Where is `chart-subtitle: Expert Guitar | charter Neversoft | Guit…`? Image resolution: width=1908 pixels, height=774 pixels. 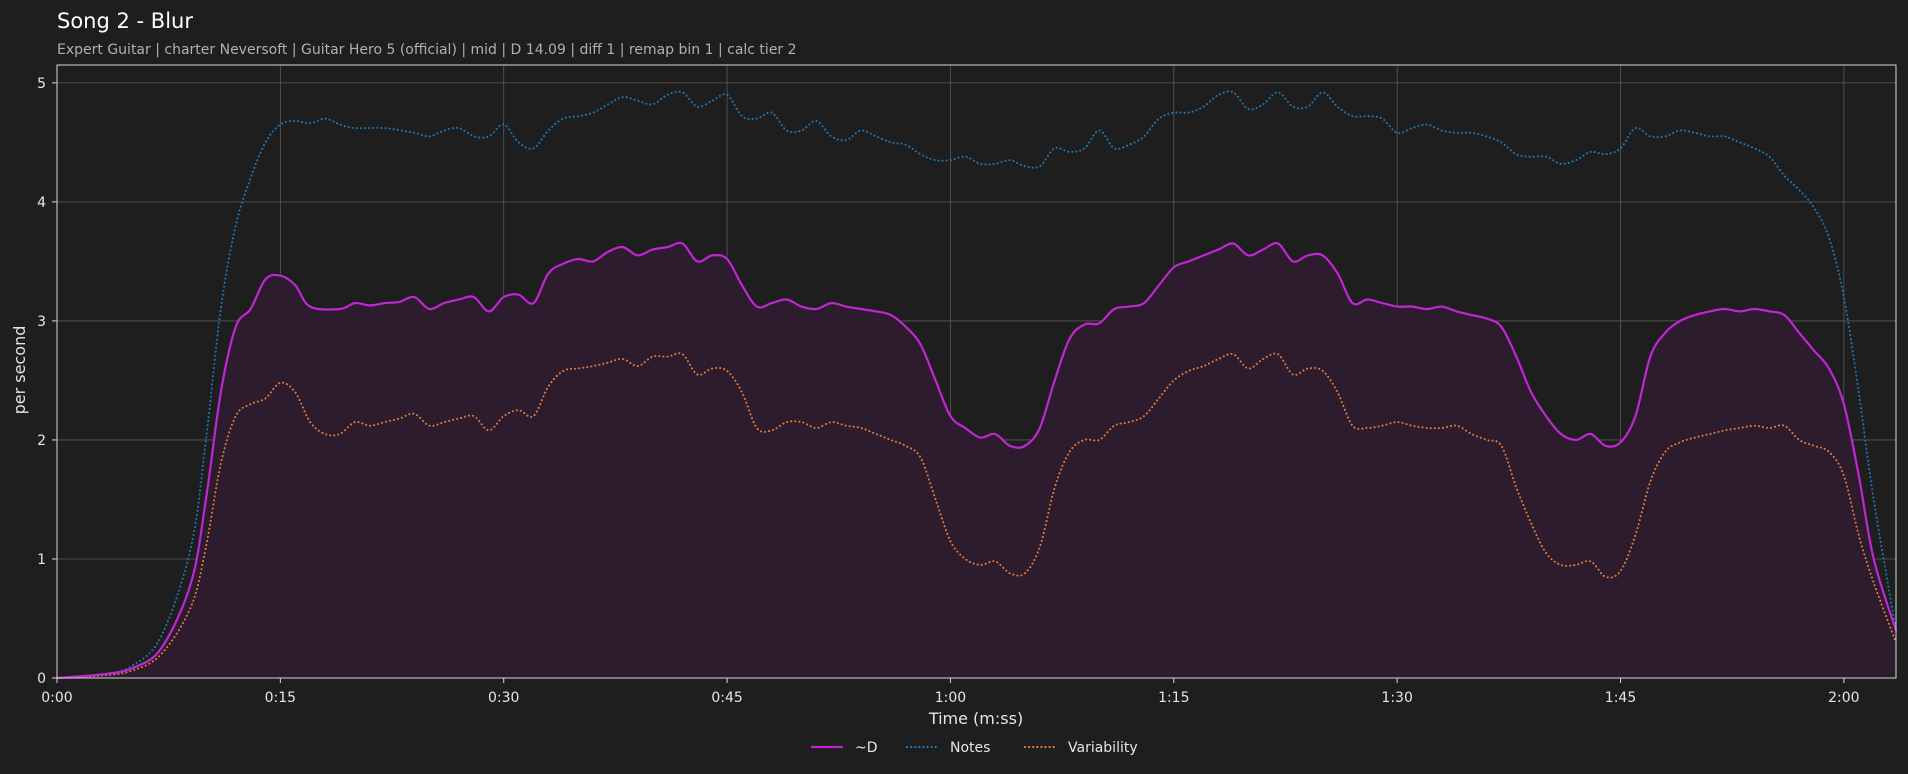 chart-subtitle: Expert Guitar | charter Neversoft | Guit… is located at coordinates (427, 50).